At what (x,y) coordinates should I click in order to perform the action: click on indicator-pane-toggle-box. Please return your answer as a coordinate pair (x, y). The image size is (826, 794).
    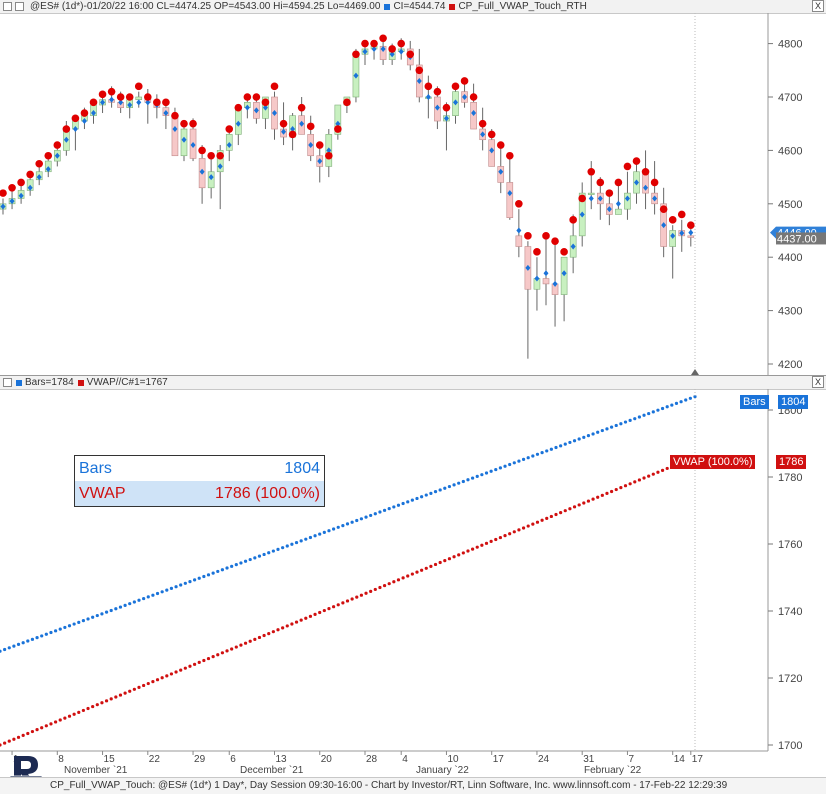
    Looking at the image, I should click on (7, 382).